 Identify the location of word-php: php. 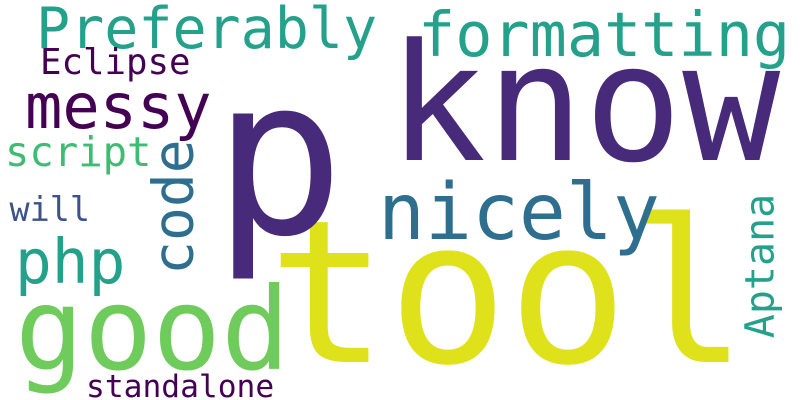
(70, 262).